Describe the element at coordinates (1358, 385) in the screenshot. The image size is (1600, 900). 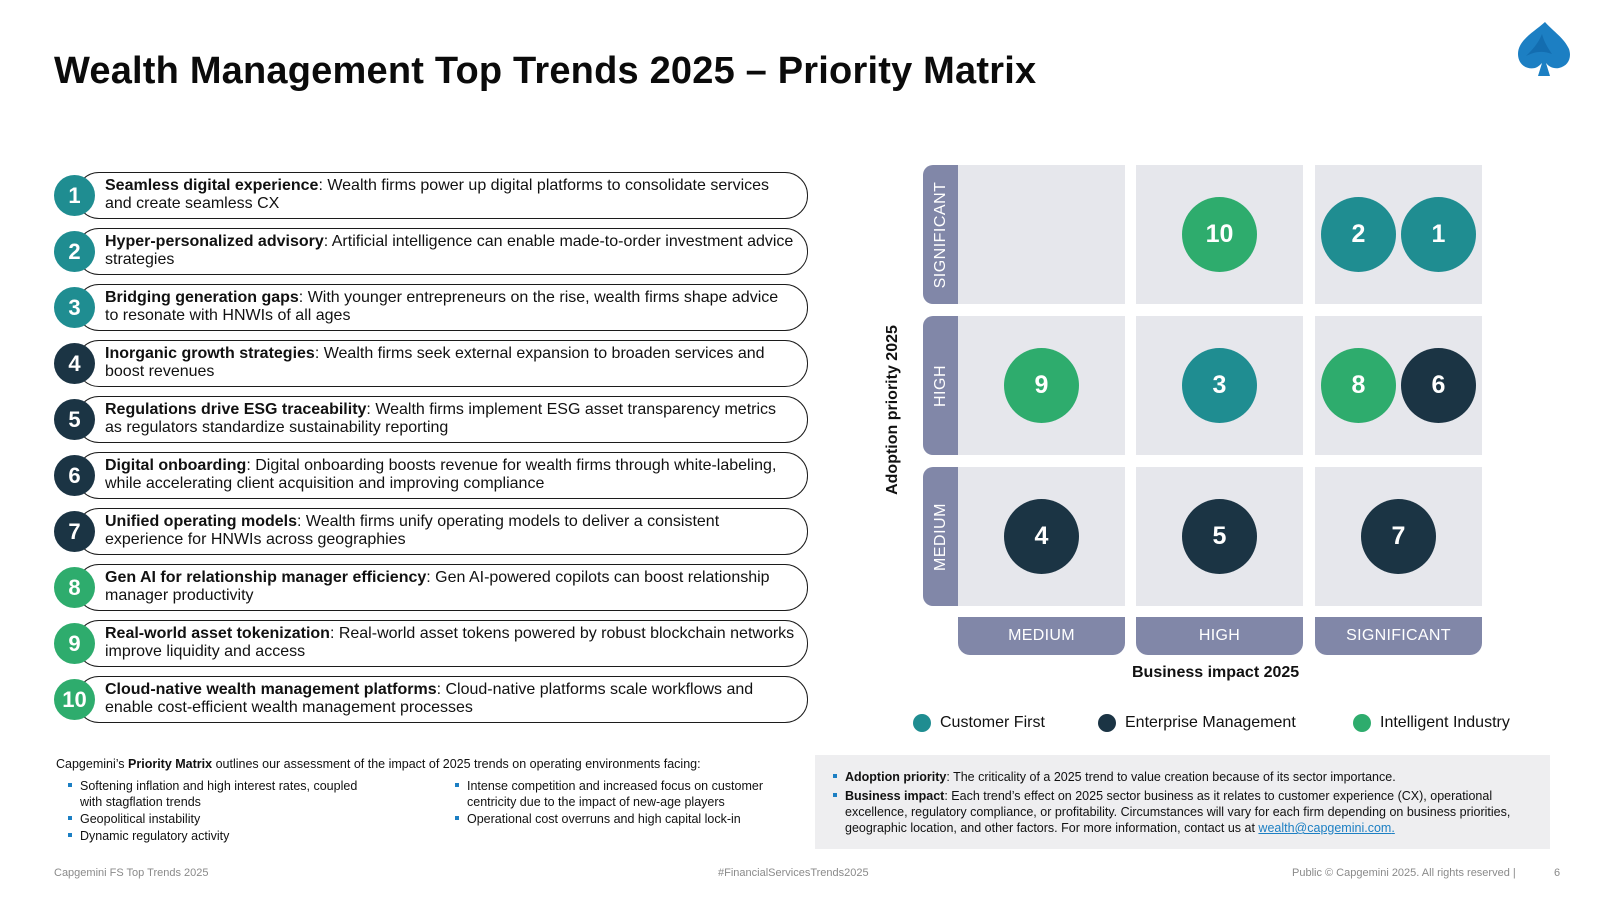
I see `matrix-trend-bubble: 8` at that location.